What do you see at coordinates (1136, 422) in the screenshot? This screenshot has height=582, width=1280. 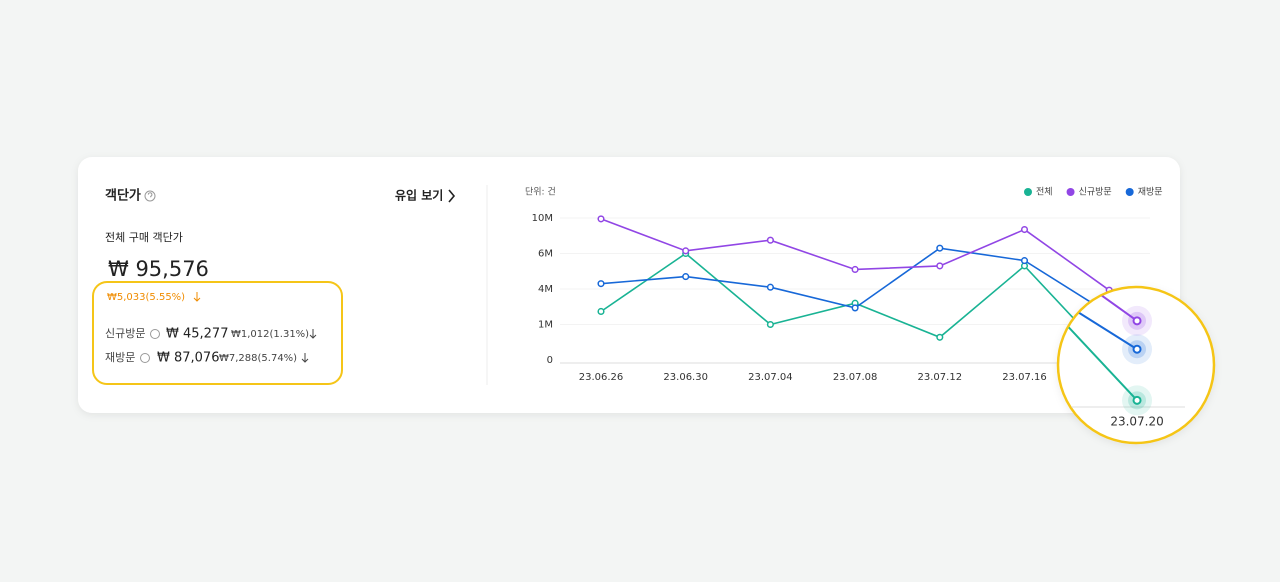 I see `x-tick-label: 23.07.20` at bounding box center [1136, 422].